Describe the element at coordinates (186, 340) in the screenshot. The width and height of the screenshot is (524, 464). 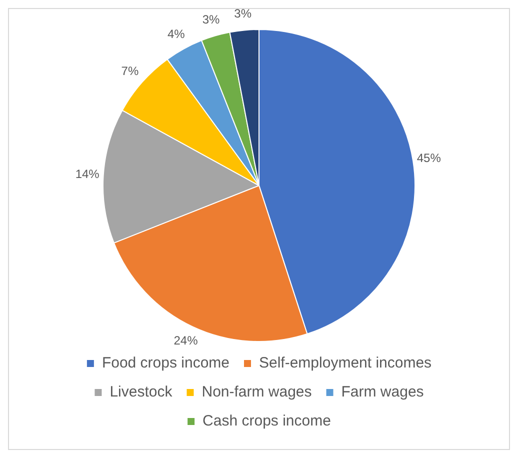
I see `data-label: 24%` at that location.